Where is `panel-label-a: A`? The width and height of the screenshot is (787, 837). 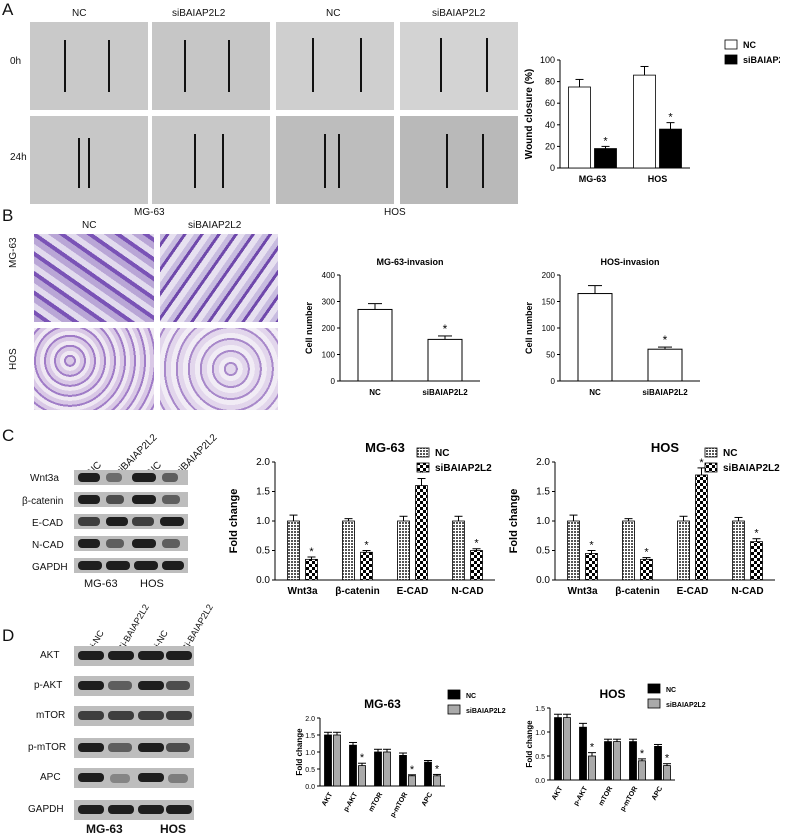
panel-label-a: A is located at coordinates (8, 9).